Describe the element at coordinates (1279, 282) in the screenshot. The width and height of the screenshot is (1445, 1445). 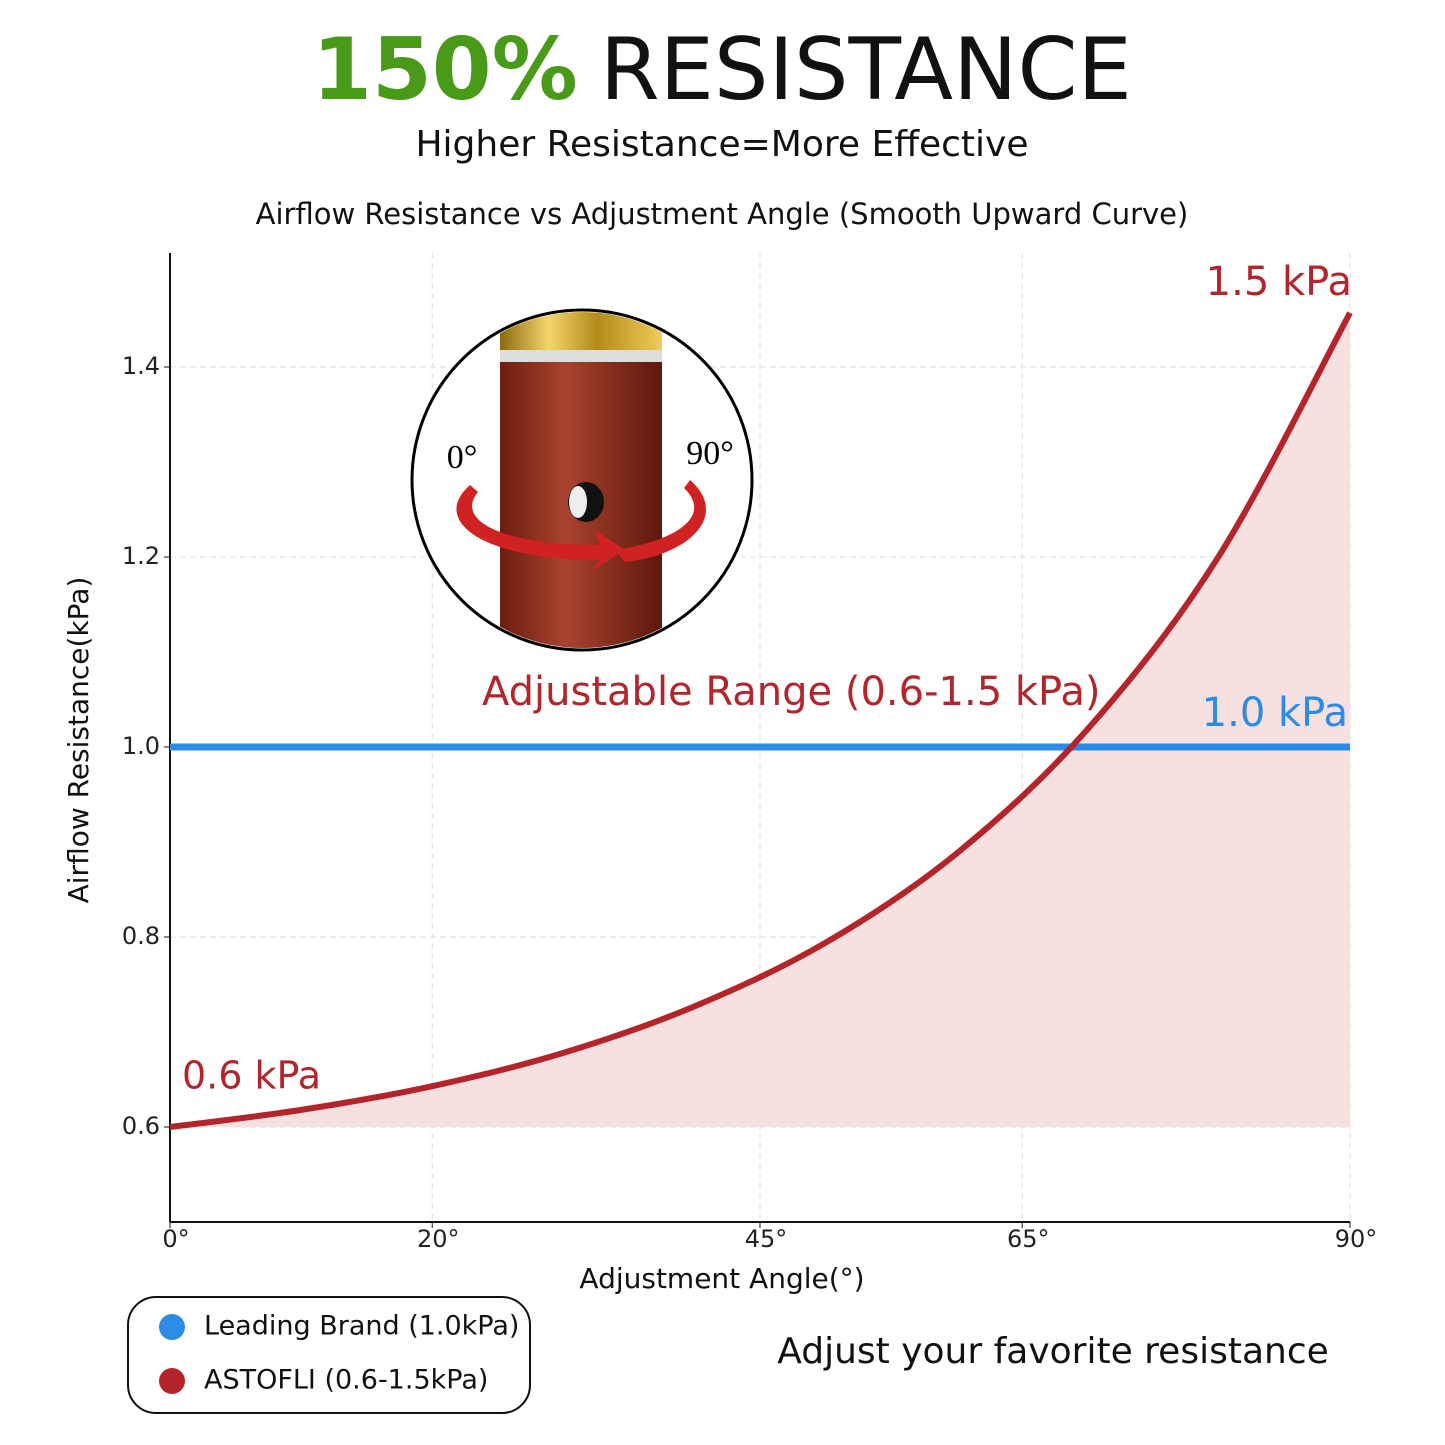
I see `annotation: 1.5 kPa` at that location.